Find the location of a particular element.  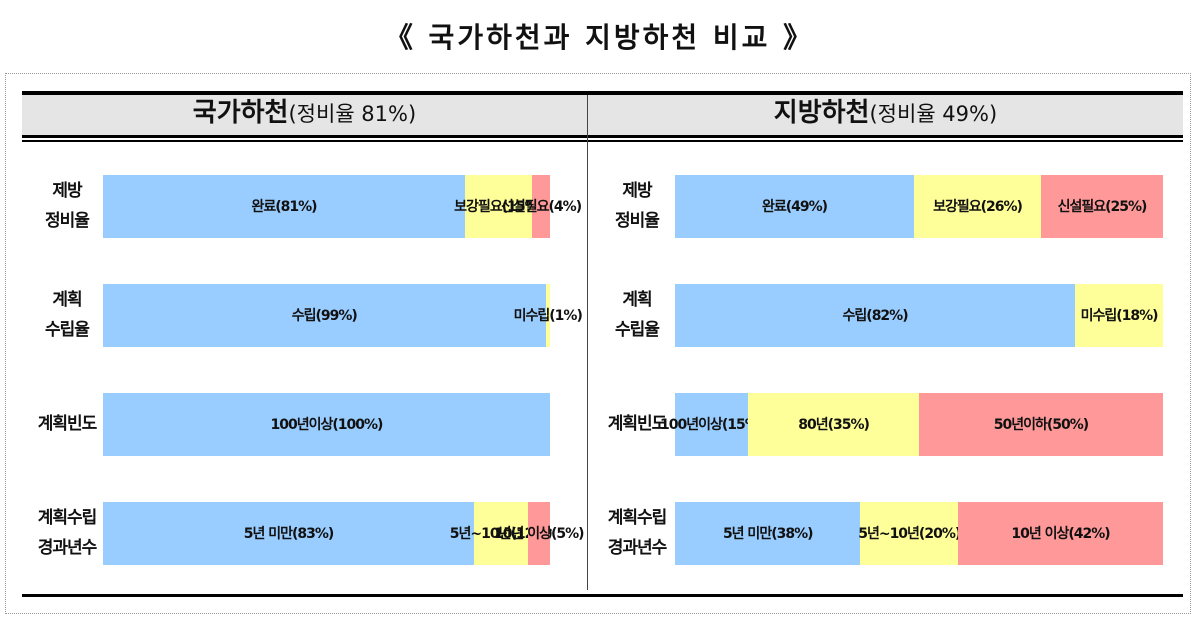

bar-segment: 100년이상(100%) is located at coordinates (326, 424).